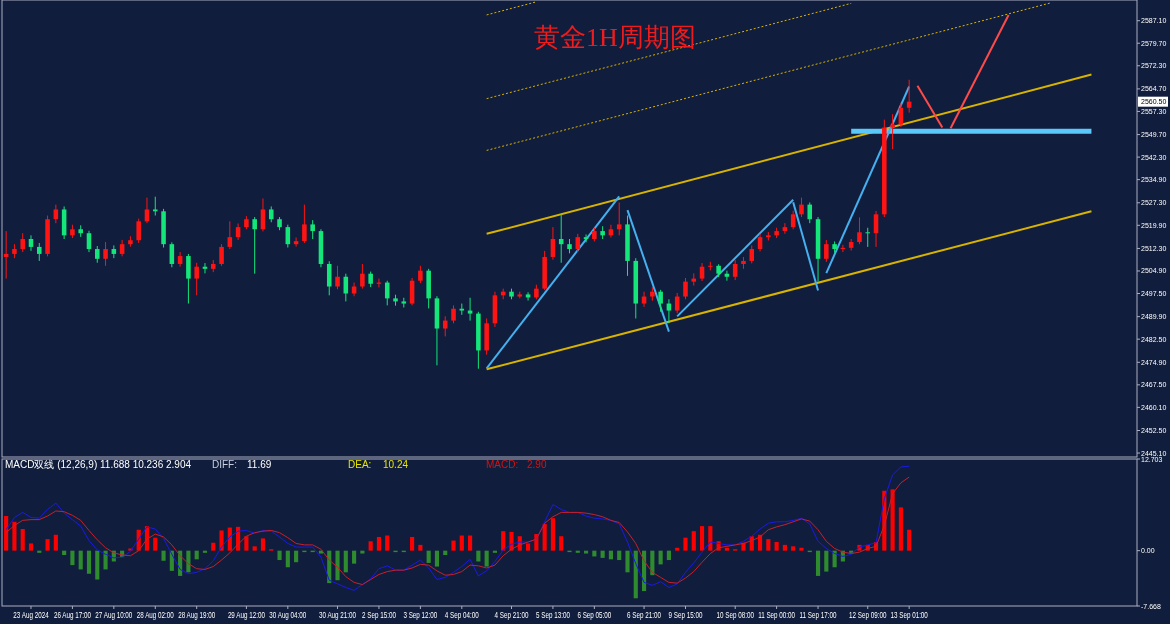 Image resolution: width=1170 pixels, height=624 pixels. Describe the element at coordinates (594, 615) in the screenshot. I see `x-tick-label: 6 Sep 05:00` at that location.